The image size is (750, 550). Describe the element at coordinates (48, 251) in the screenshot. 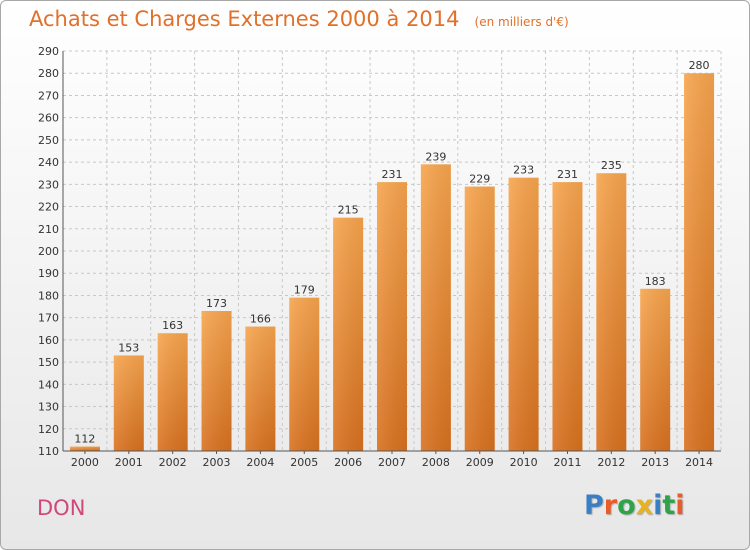

I see `y-tick-label: 200` at that location.